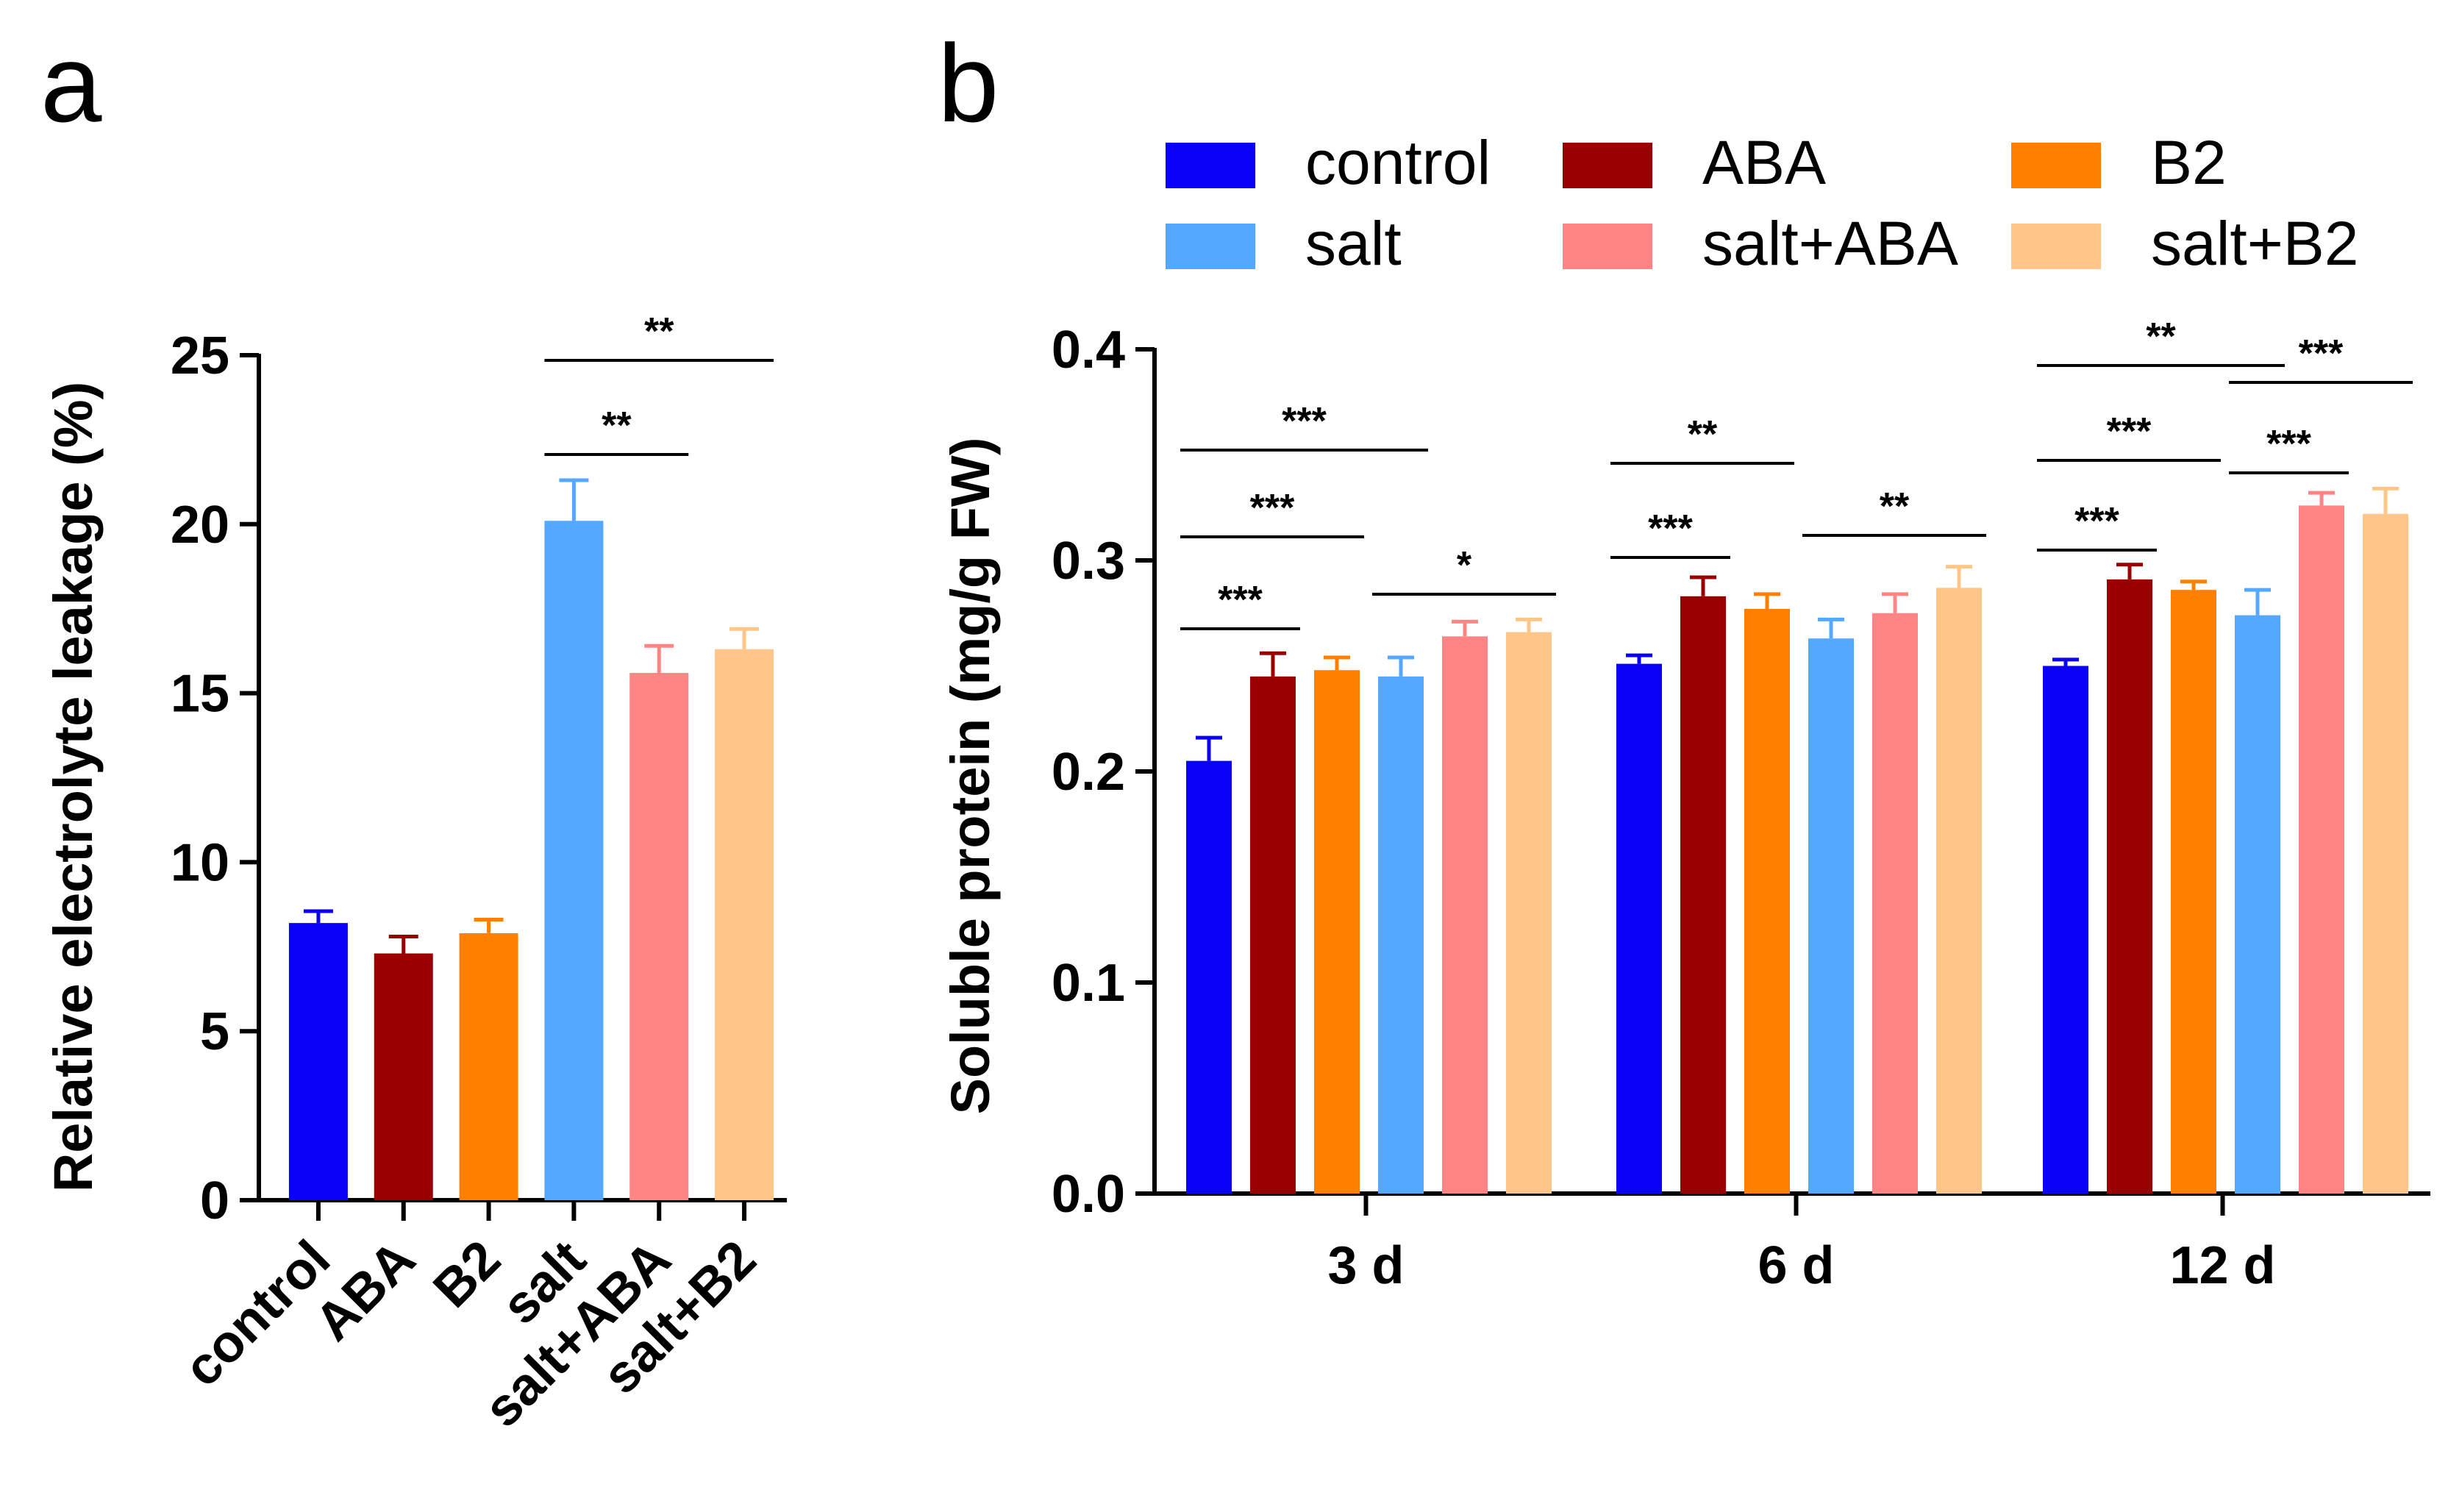  What do you see at coordinates (574, 860) in the screenshot?
I see `panel-a-bar-salt` at bounding box center [574, 860].